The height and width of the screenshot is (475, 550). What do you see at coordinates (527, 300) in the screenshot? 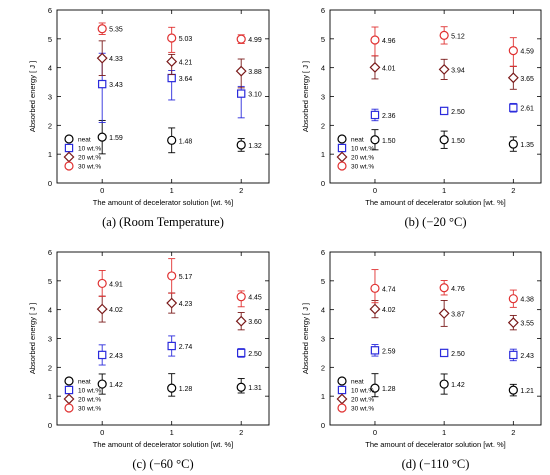
I see `data-label: 4.38` at bounding box center [527, 300].